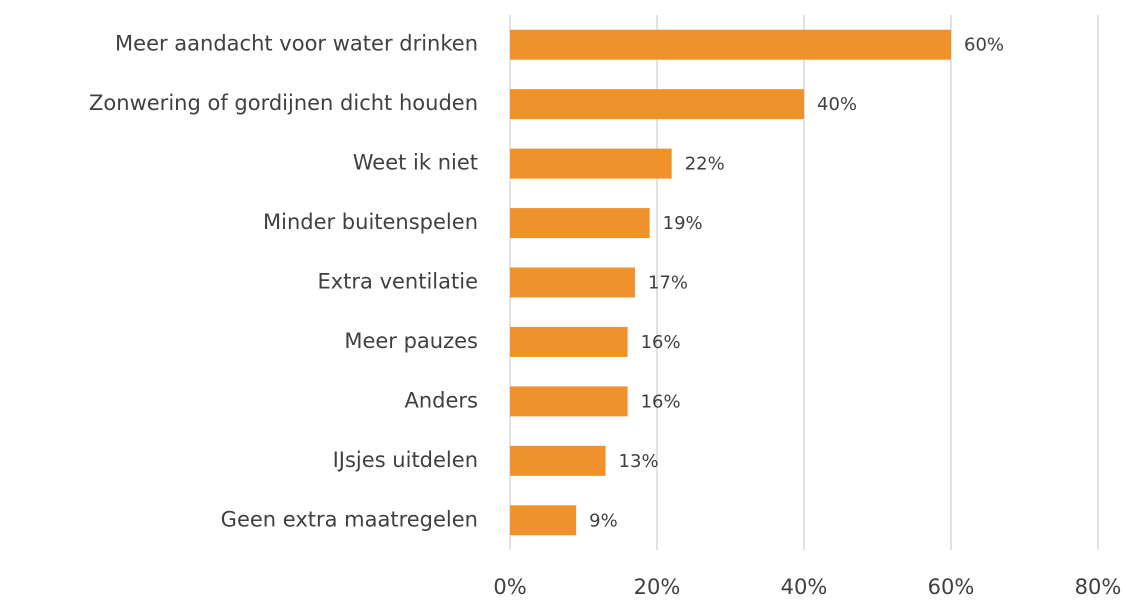 Image resolution: width=1126 pixels, height=603 pixels. I want to click on x-tick-label: 0%, so click(509, 587).